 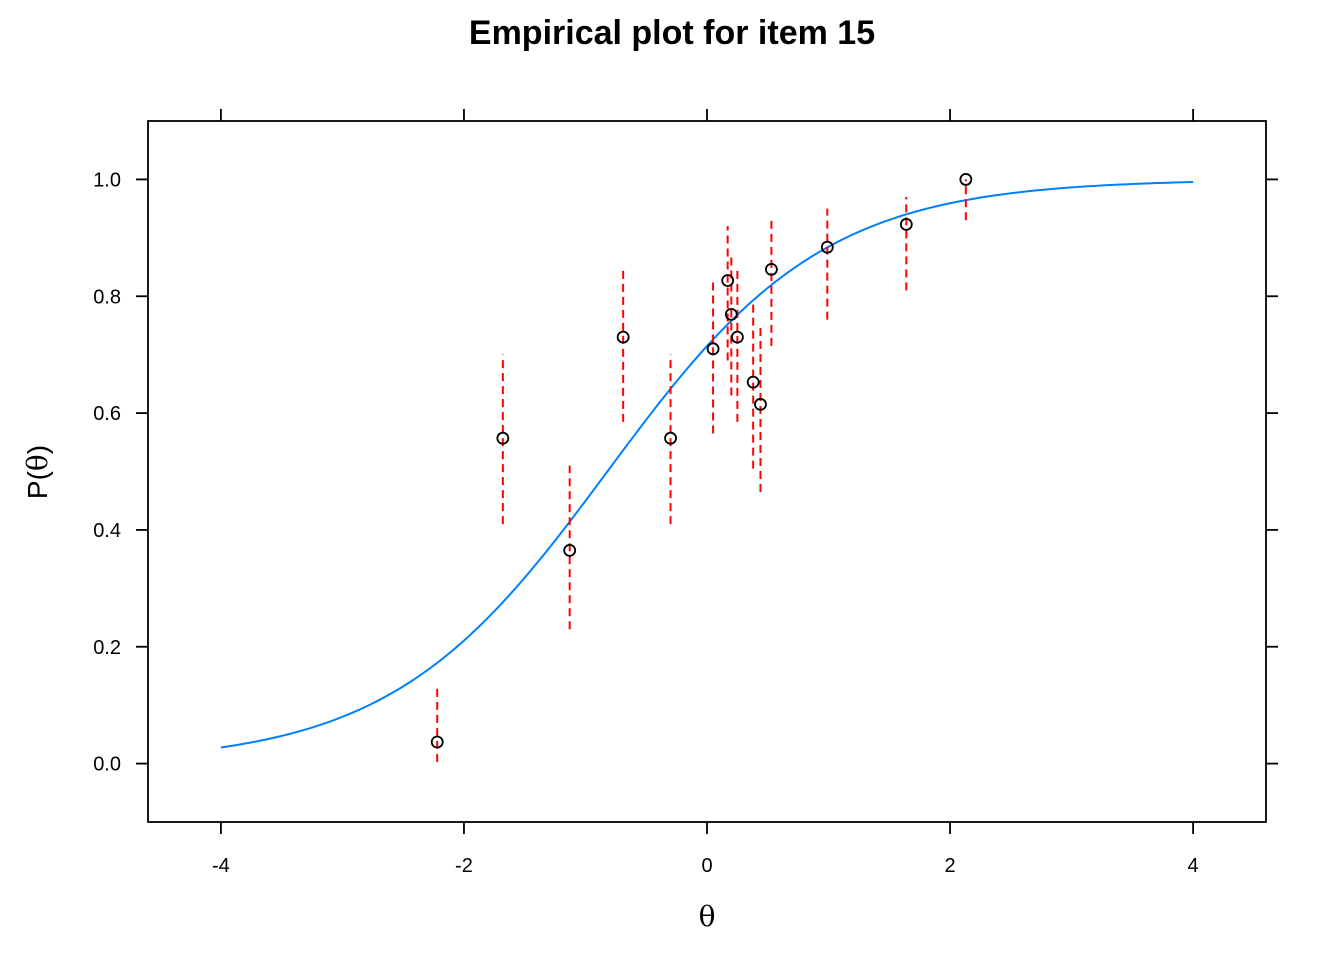 I want to click on chart-title: Empirical plot for item 15, so click(x=672, y=33).